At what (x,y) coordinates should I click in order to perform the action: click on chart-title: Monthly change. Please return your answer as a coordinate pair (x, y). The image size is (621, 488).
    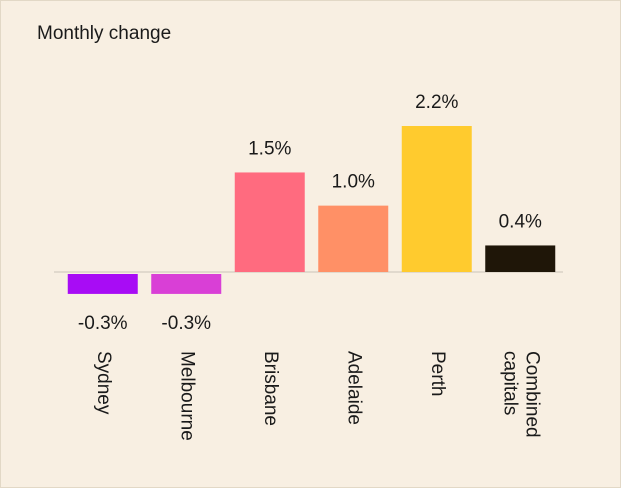
    Looking at the image, I should click on (104, 33).